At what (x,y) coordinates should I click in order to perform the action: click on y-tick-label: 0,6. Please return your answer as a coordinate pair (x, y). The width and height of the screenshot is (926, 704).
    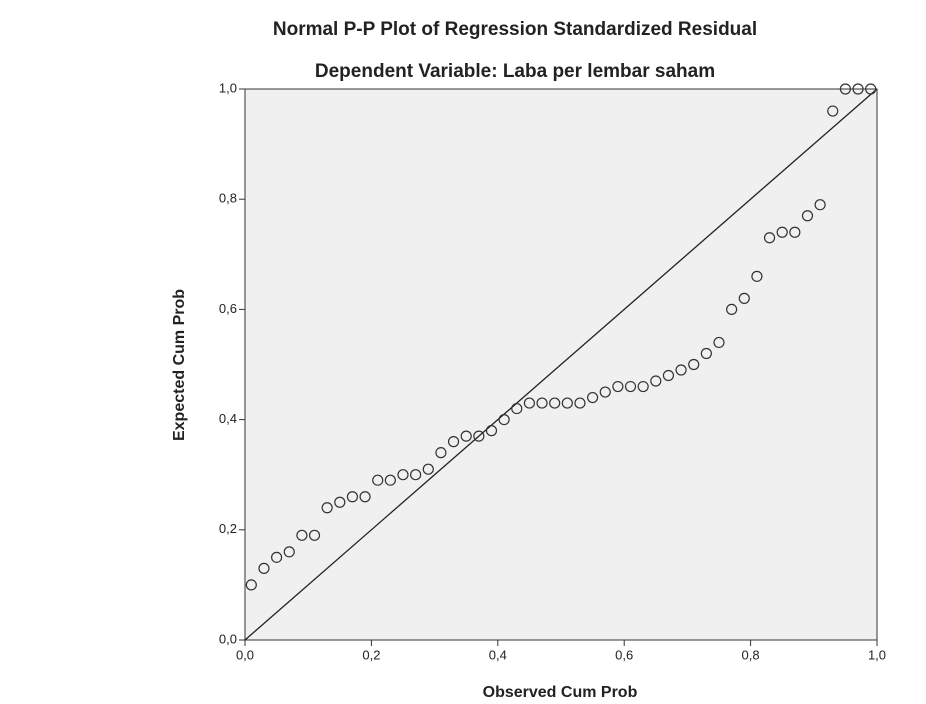
    Looking at the image, I should click on (228, 308).